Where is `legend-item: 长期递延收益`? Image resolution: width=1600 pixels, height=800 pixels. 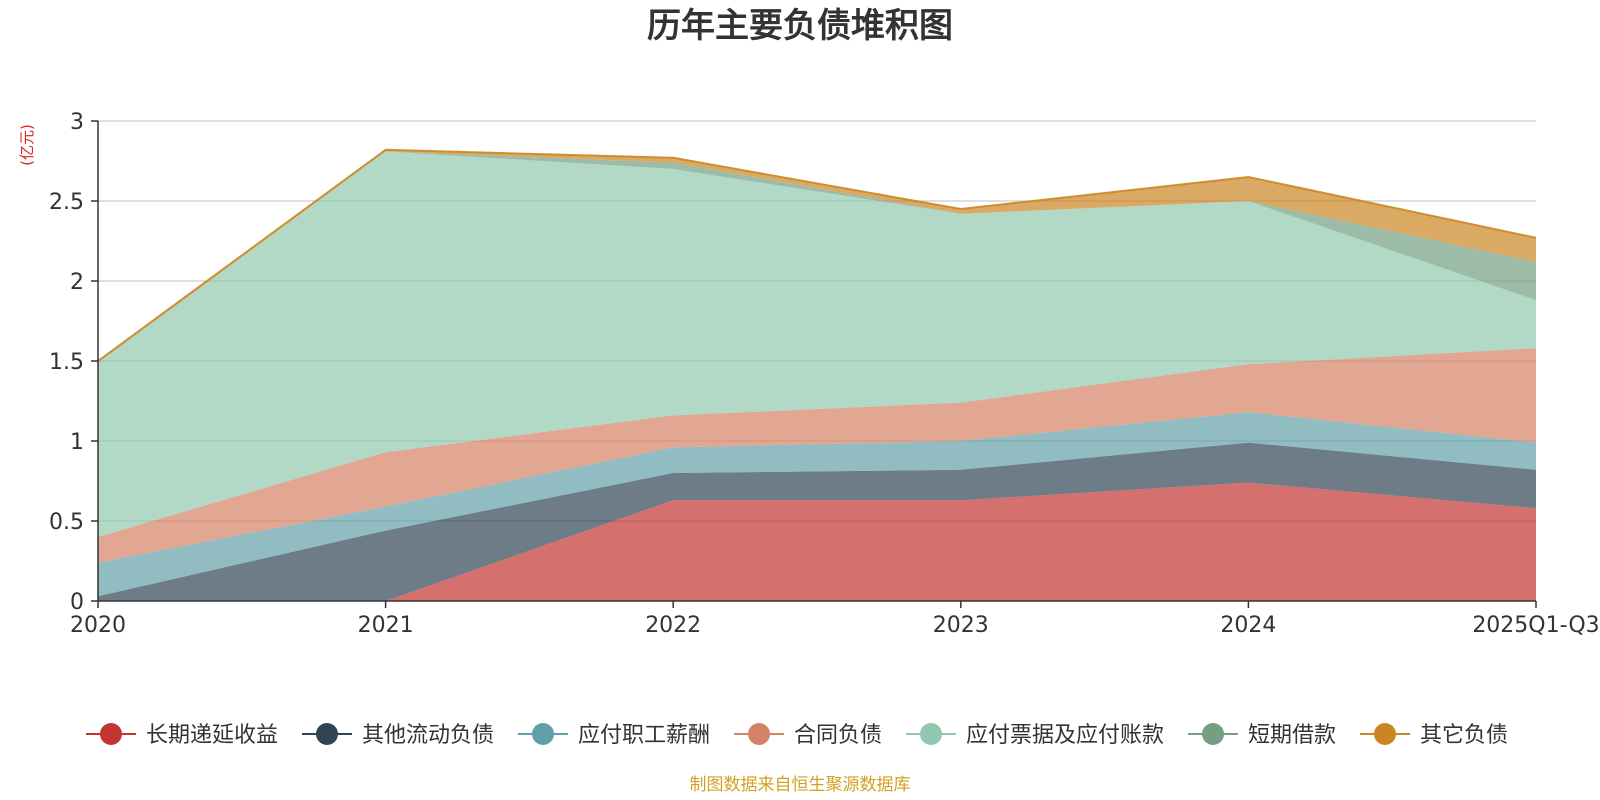 legend-item: 长期递延收益 is located at coordinates (182, 735).